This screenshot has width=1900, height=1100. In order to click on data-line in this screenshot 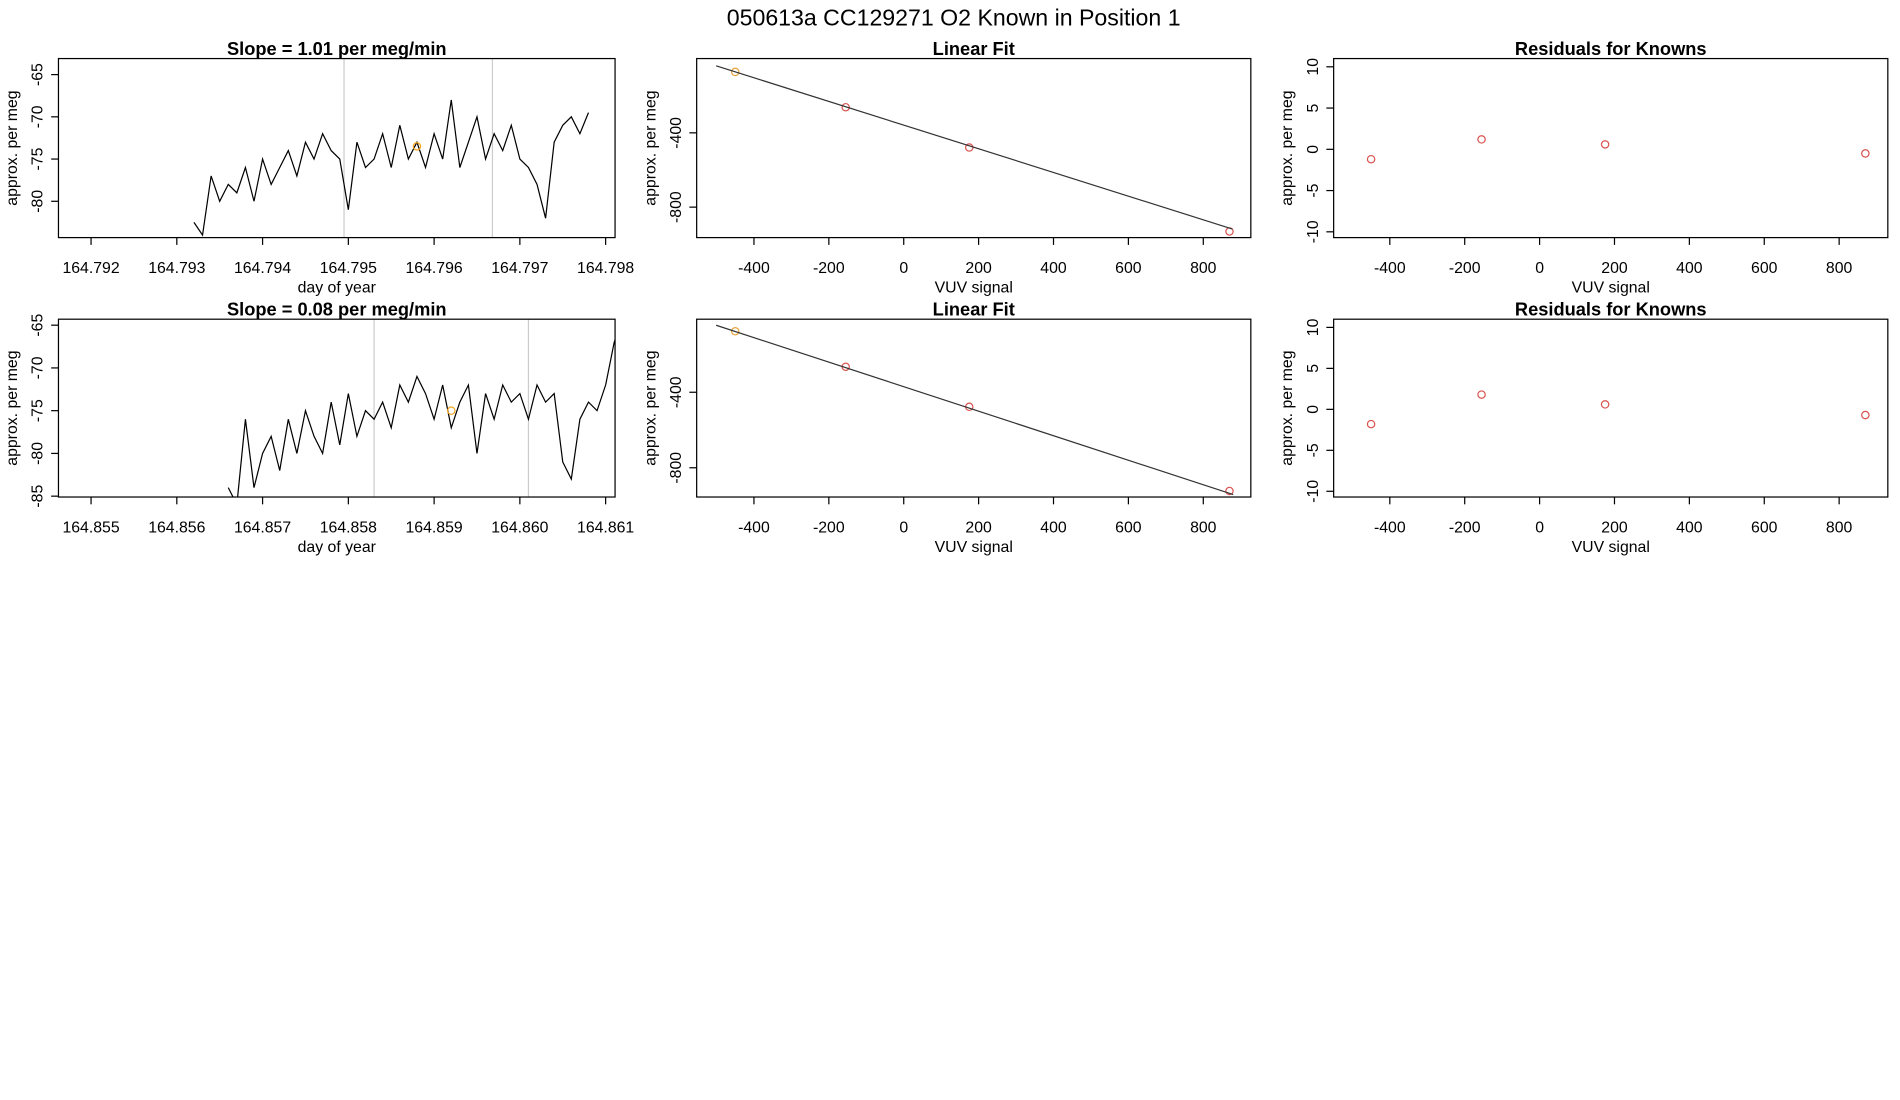, I will do `click(421, 417)`.